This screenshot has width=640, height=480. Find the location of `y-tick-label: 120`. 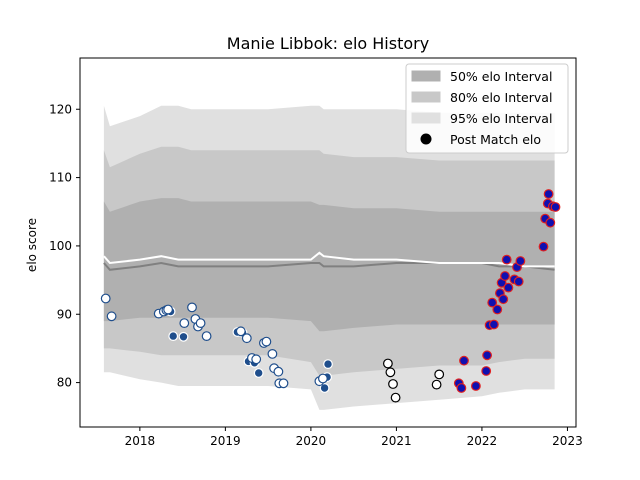

y-tick-label: 120 is located at coordinates (60, 109).